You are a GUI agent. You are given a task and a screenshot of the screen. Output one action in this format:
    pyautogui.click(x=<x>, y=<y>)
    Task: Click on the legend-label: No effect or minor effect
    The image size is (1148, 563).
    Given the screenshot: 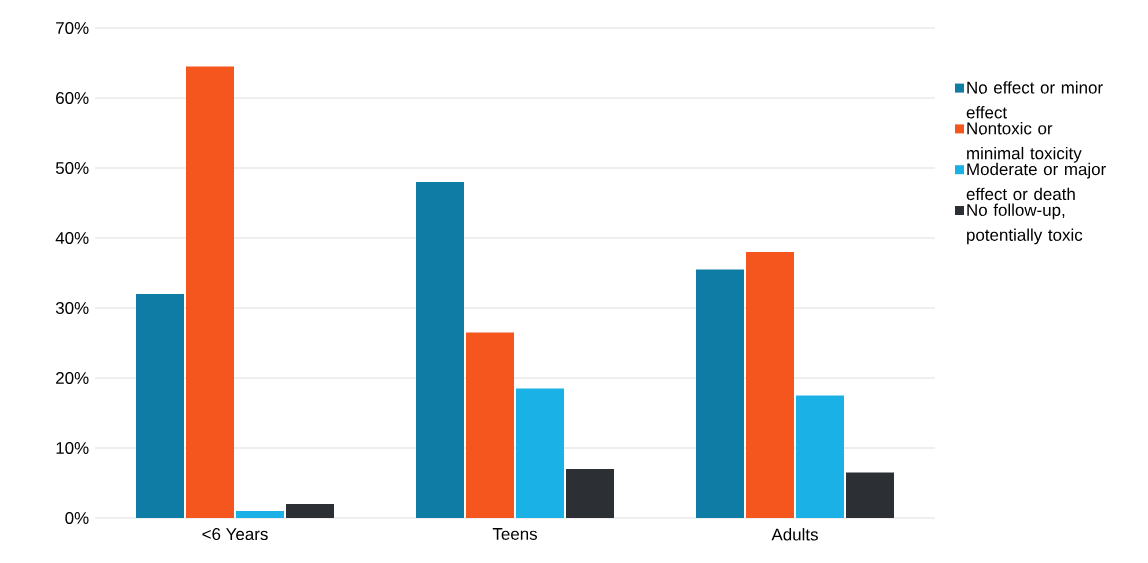 What is the action you would take?
    pyautogui.click(x=1034, y=100)
    